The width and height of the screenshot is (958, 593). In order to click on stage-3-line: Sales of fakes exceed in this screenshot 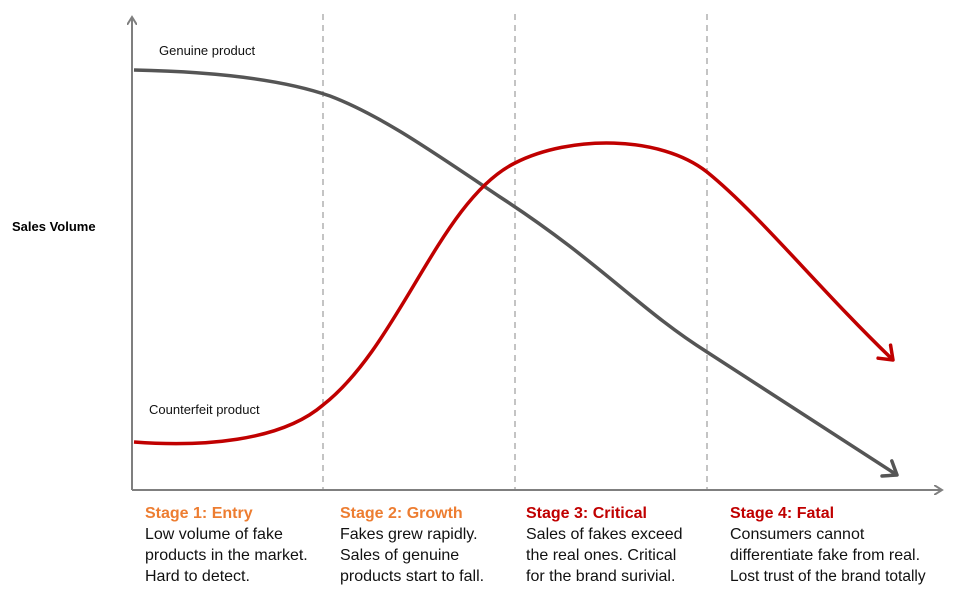, I will do `click(604, 534)`.